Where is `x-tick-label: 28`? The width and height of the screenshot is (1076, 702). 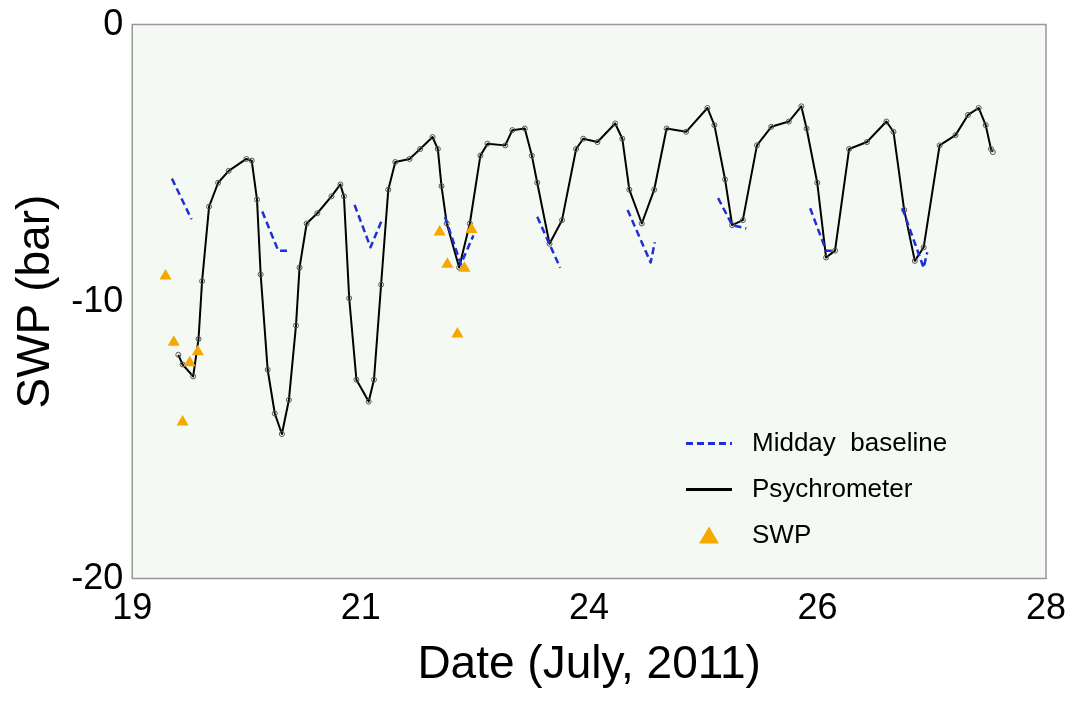
x-tick-label: 28 is located at coordinates (1046, 607).